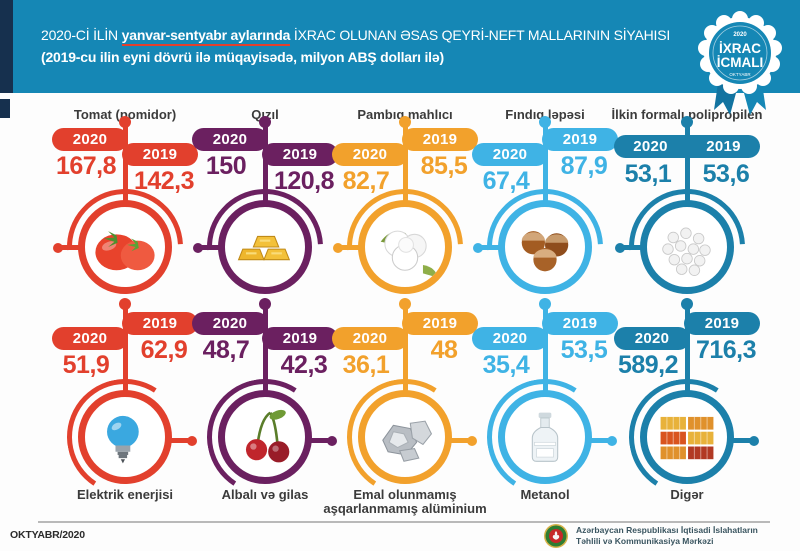  What do you see at coordinates (545, 251) in the screenshot?
I see `hazelnut-icon` at bounding box center [545, 251].